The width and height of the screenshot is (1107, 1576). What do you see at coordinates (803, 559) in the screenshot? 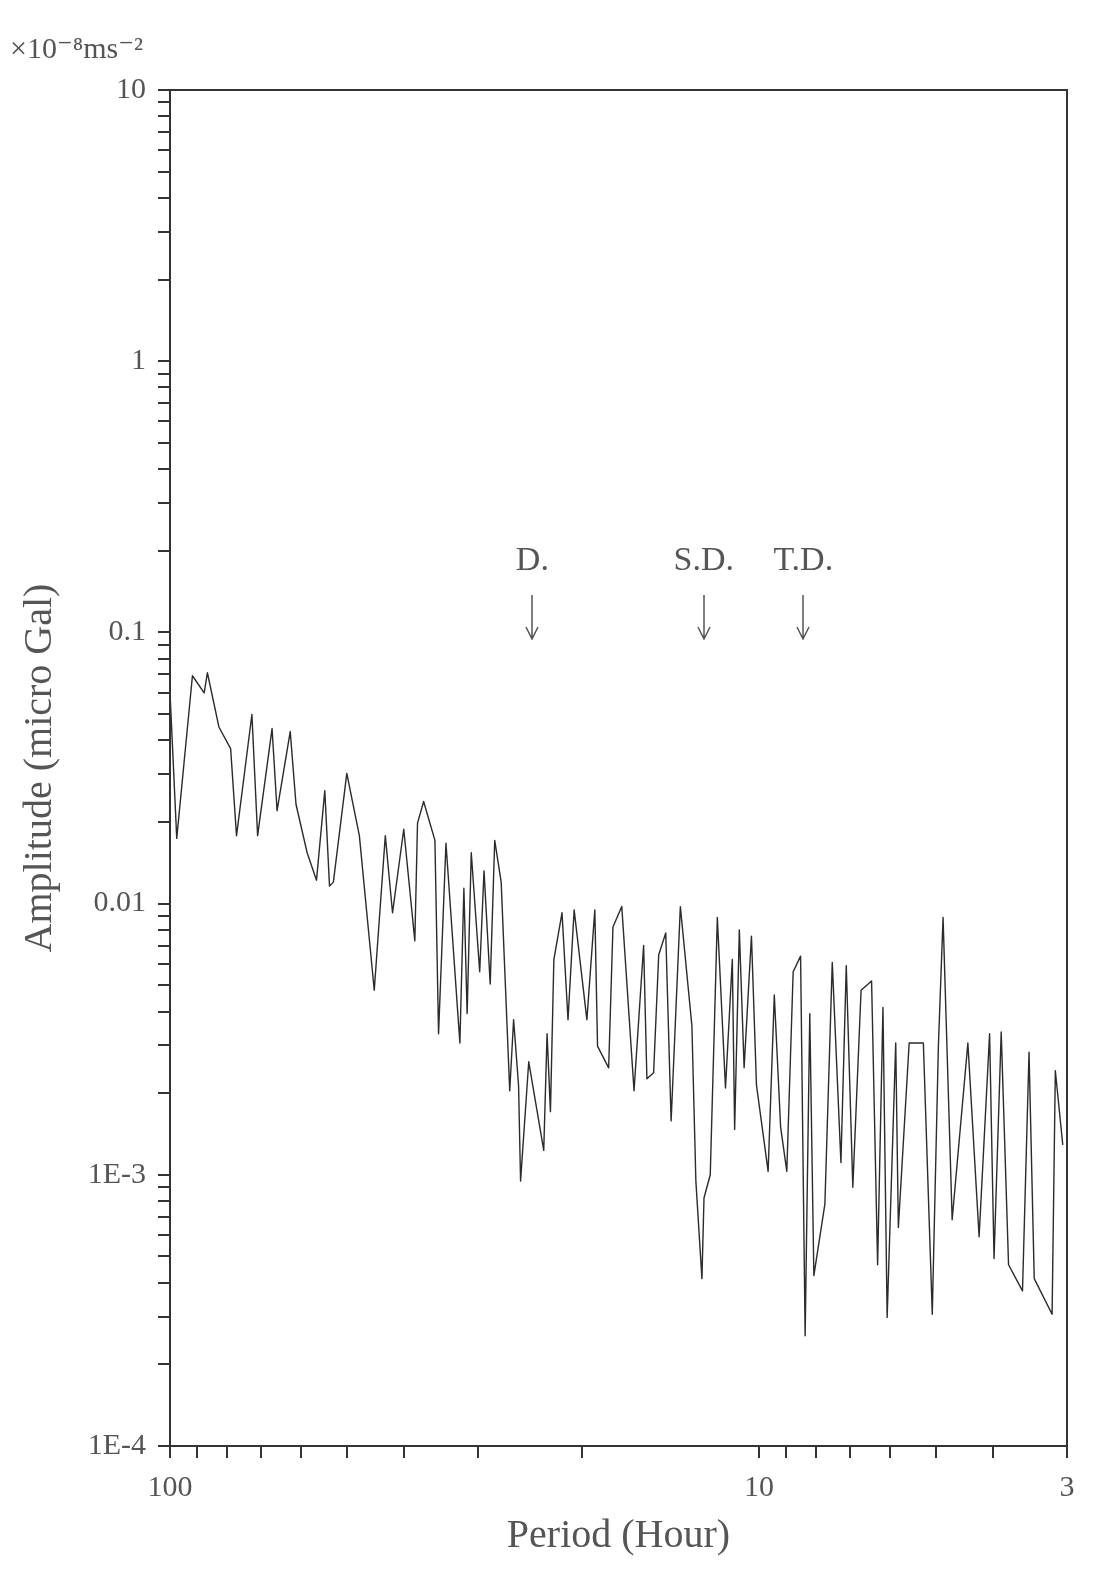
I see `annotation: T.D.` at bounding box center [803, 559].